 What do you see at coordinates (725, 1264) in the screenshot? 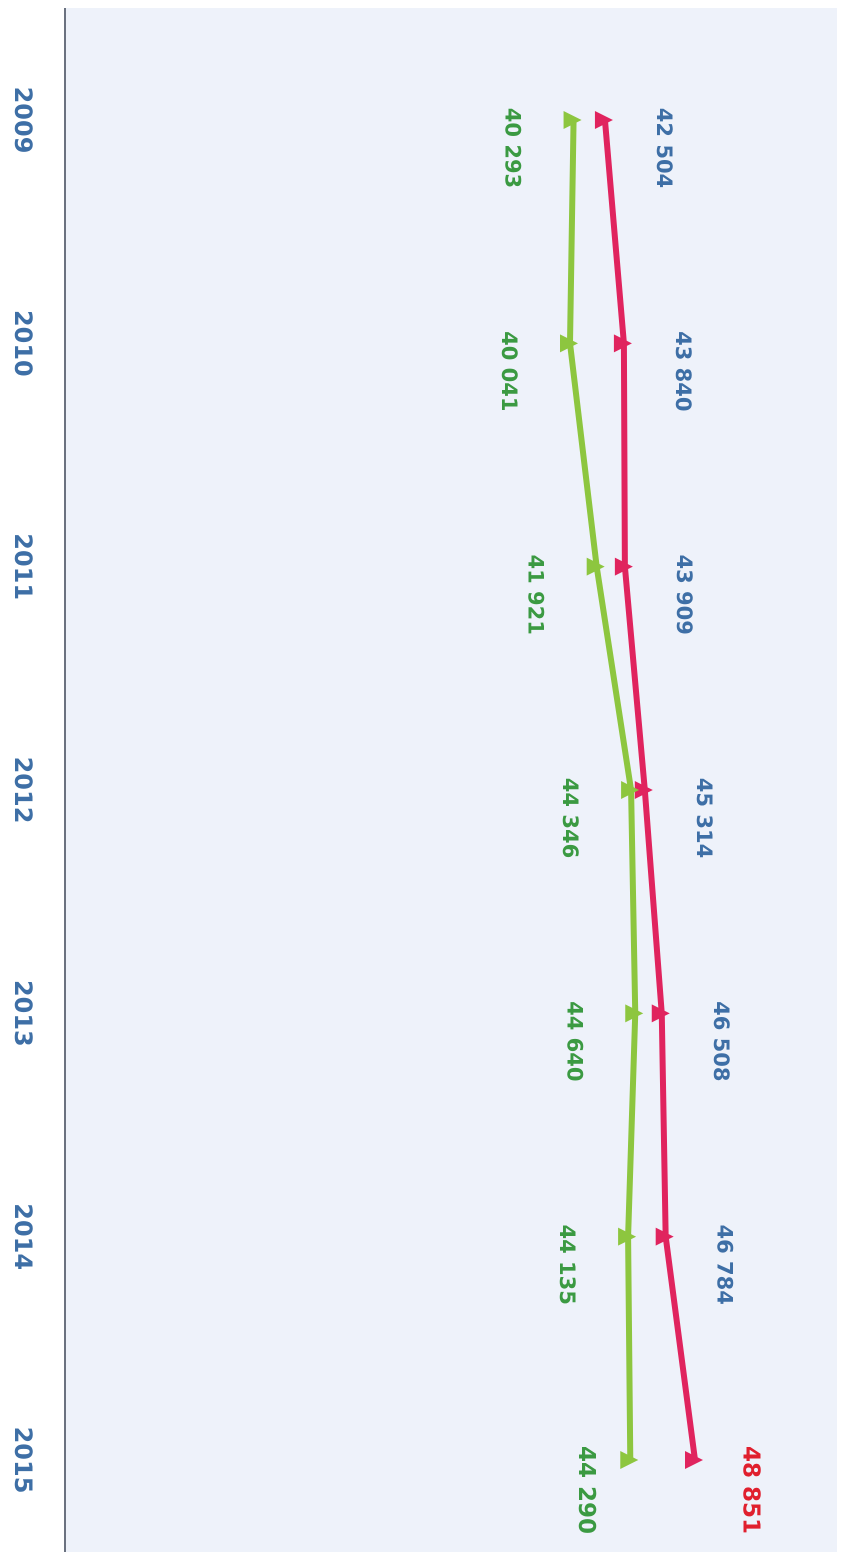
I see `data-label: 46 784` at bounding box center [725, 1264].